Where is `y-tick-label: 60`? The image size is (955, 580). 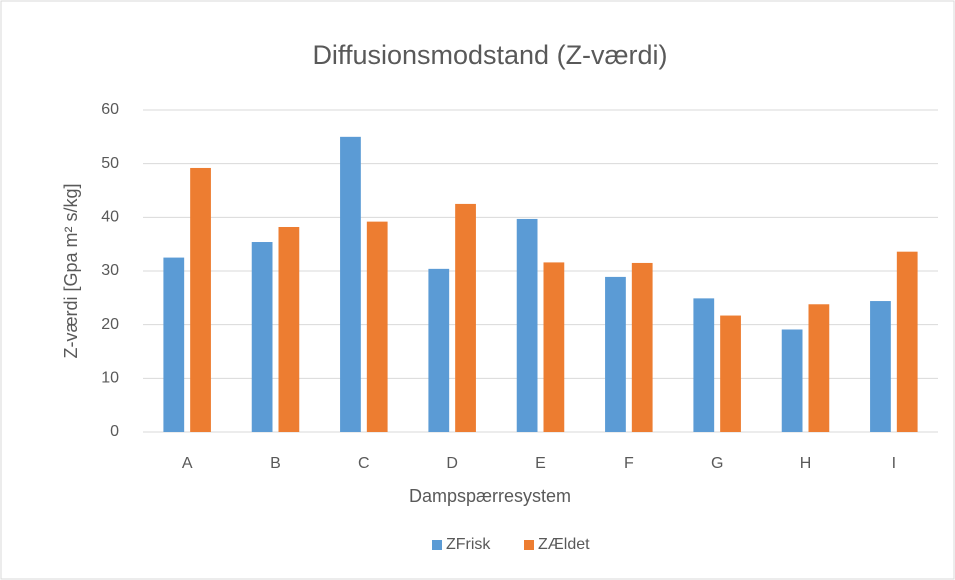
y-tick-label: 60 is located at coordinates (110, 109).